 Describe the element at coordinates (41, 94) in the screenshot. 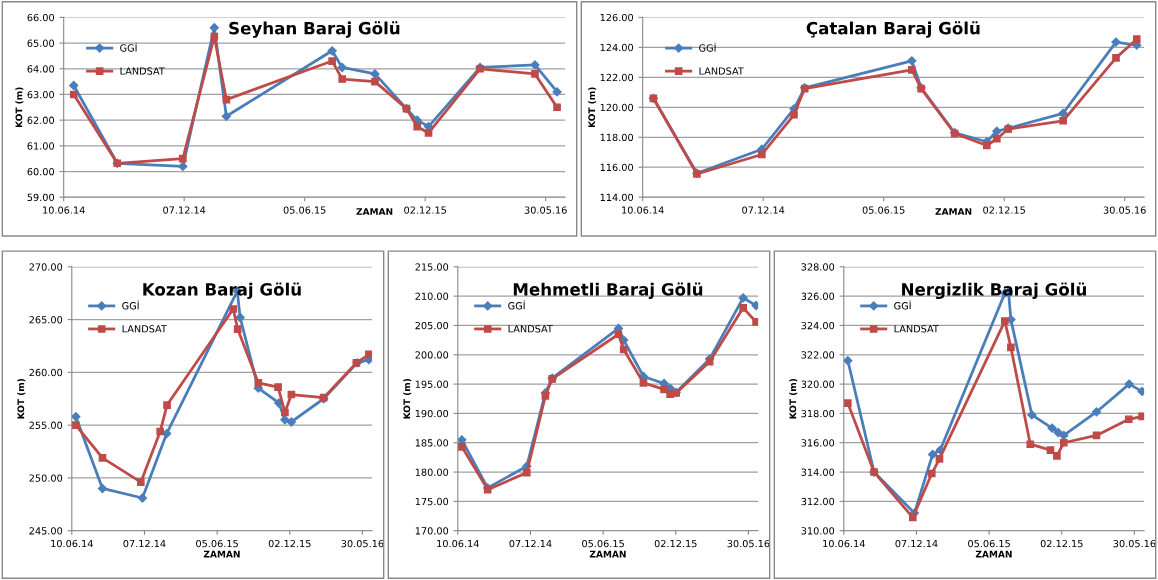

I see `y-tick-label: 63.00` at that location.